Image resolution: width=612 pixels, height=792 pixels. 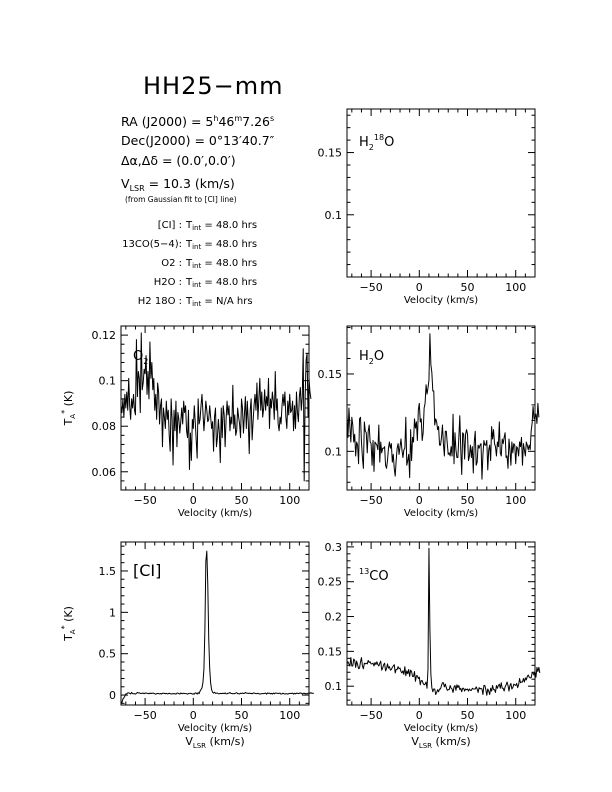 I want to click on y-tick-label: 0.2, so click(x=334, y=617).